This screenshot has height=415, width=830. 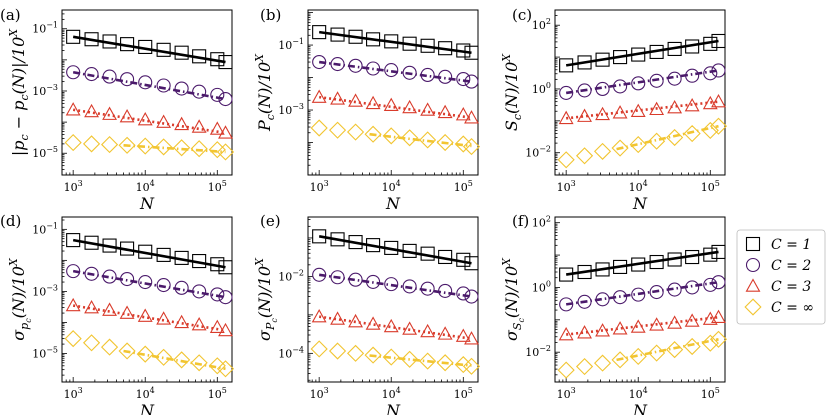 What do you see at coordinates (792, 308) in the screenshot?
I see `legend-label: C = ∞` at bounding box center [792, 308].